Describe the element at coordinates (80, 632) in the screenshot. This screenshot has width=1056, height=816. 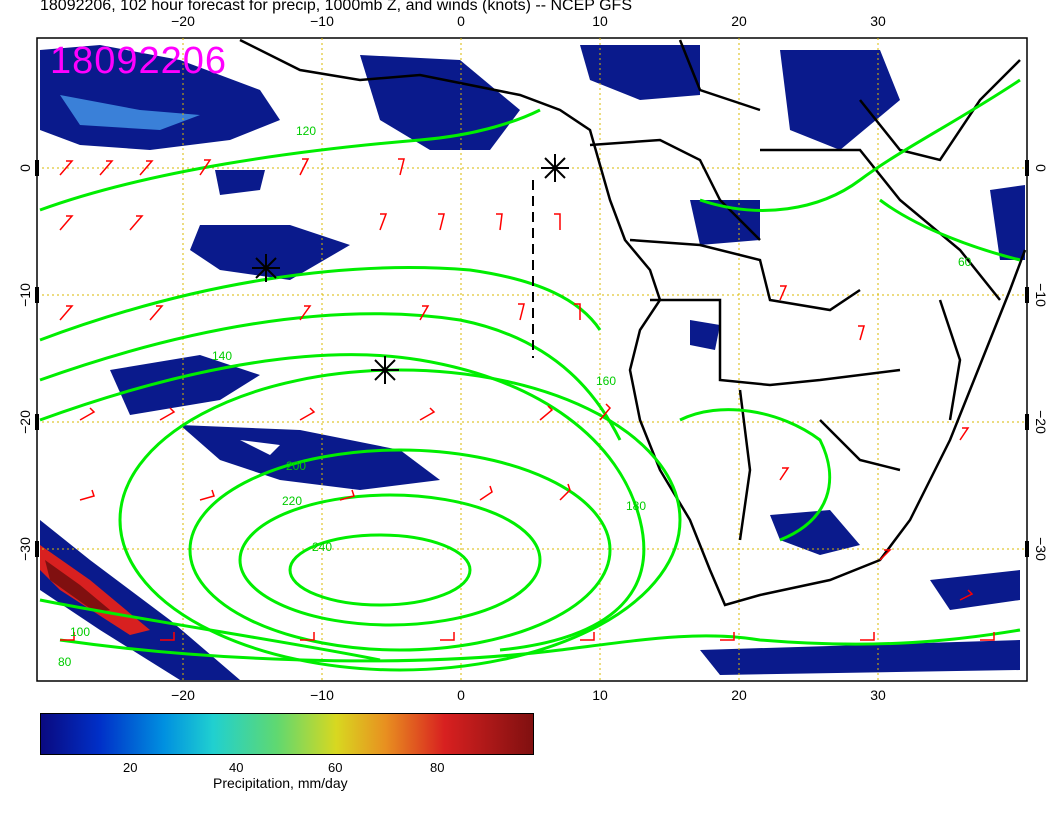
I see `contour-label: 100` at that location.